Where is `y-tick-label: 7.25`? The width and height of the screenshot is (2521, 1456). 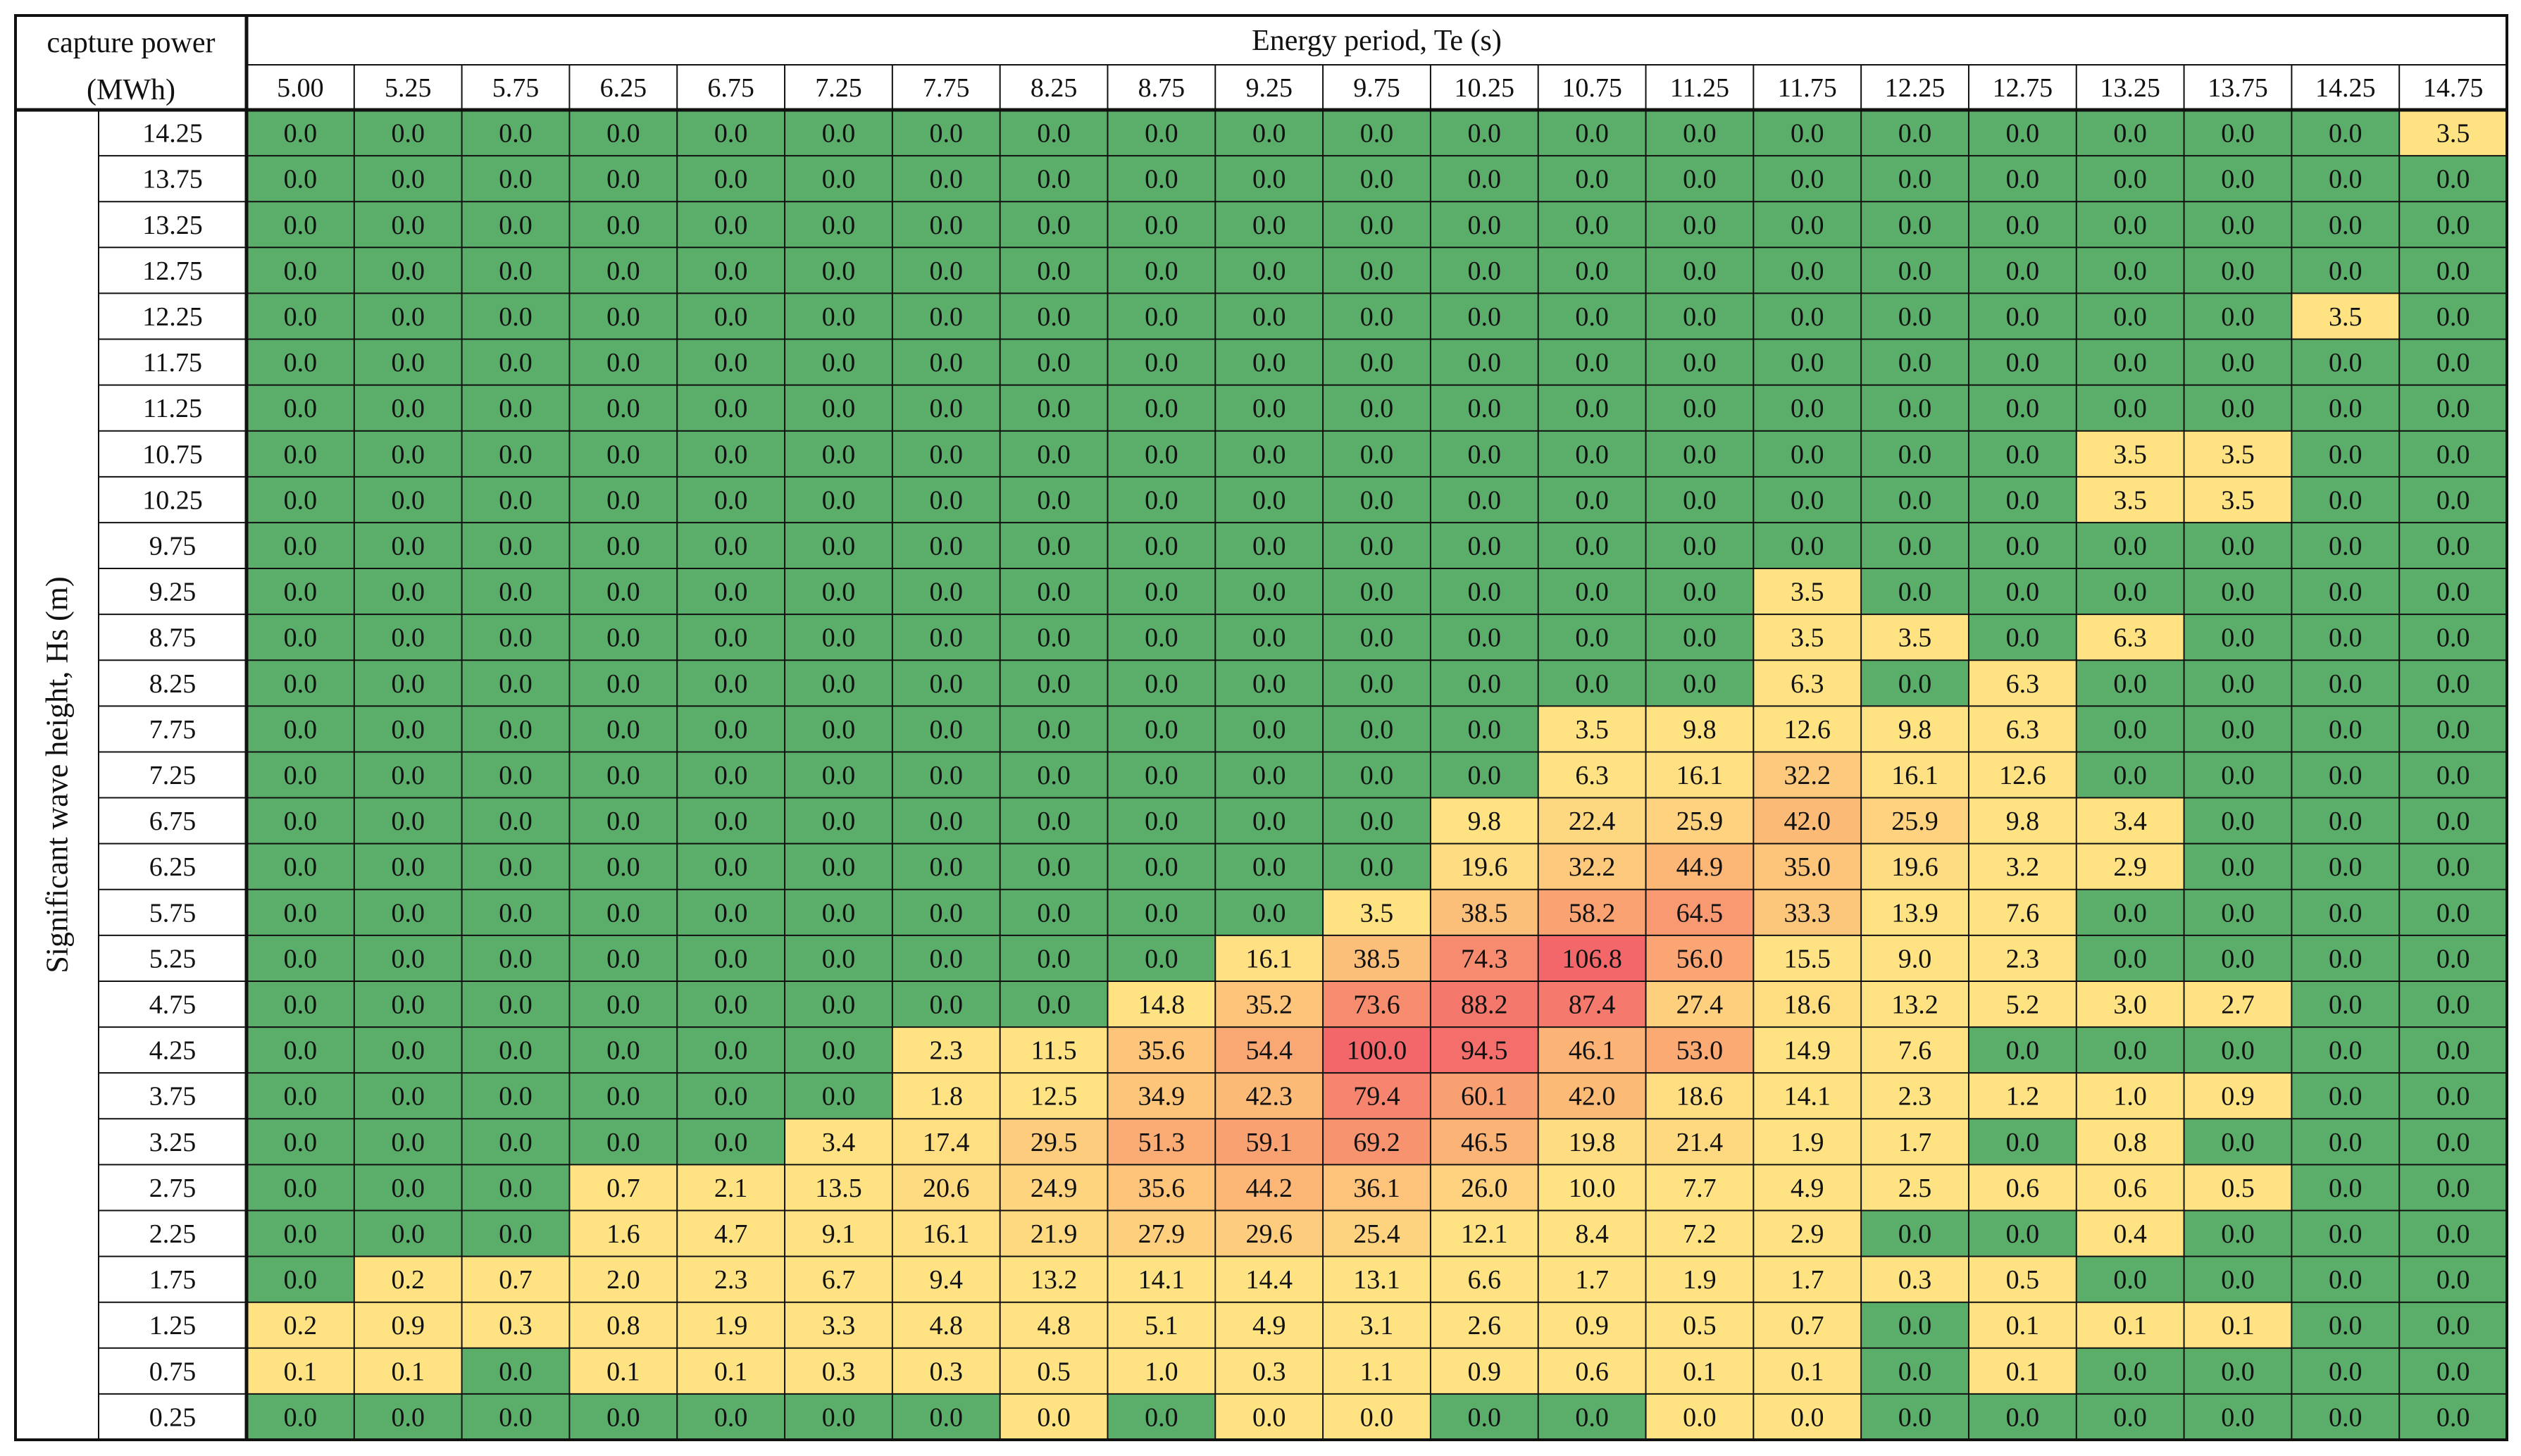
y-tick-label: 7.25 is located at coordinates (173, 775).